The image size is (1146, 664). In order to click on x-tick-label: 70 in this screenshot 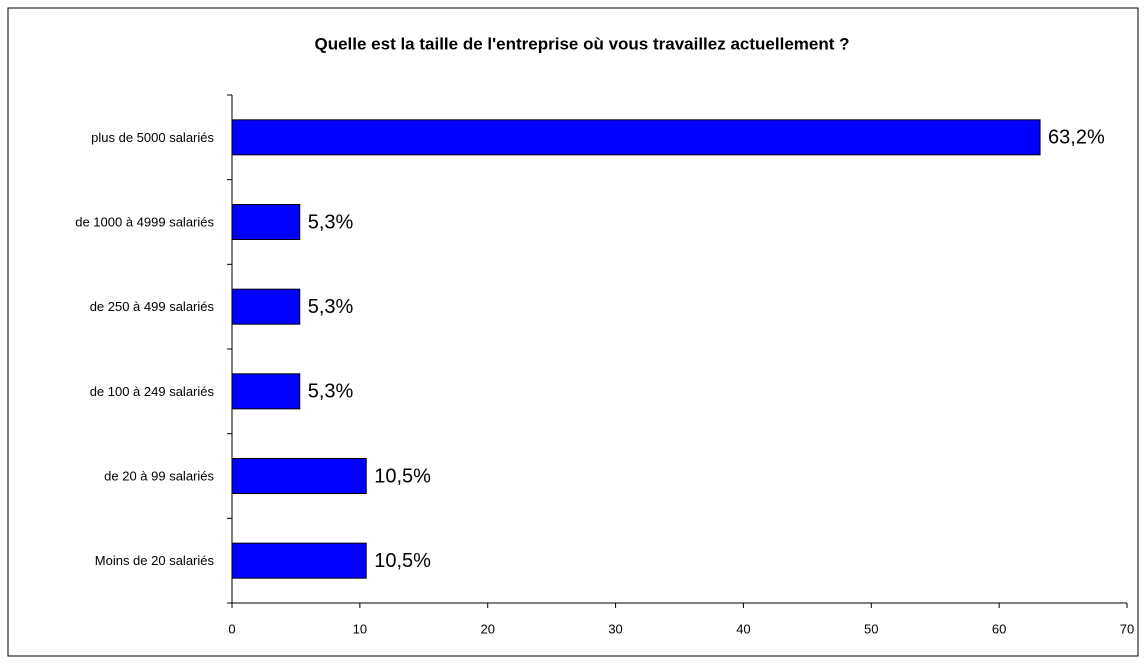, I will do `click(1127, 628)`.